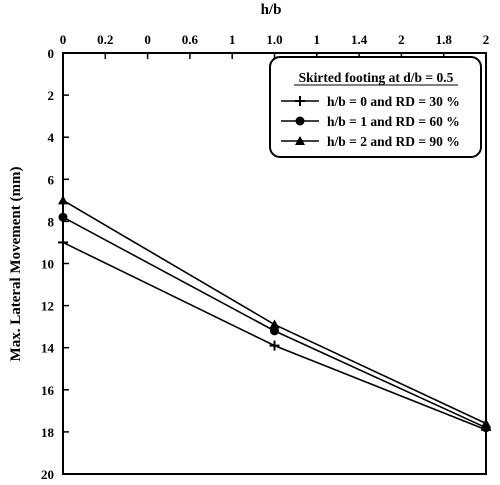  I want to click on legend-label: h/b = 2 and RD = 90 %, so click(393, 141).